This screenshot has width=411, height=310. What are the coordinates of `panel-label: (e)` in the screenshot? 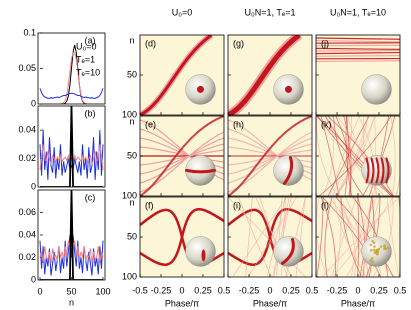 It's located at (150, 124).